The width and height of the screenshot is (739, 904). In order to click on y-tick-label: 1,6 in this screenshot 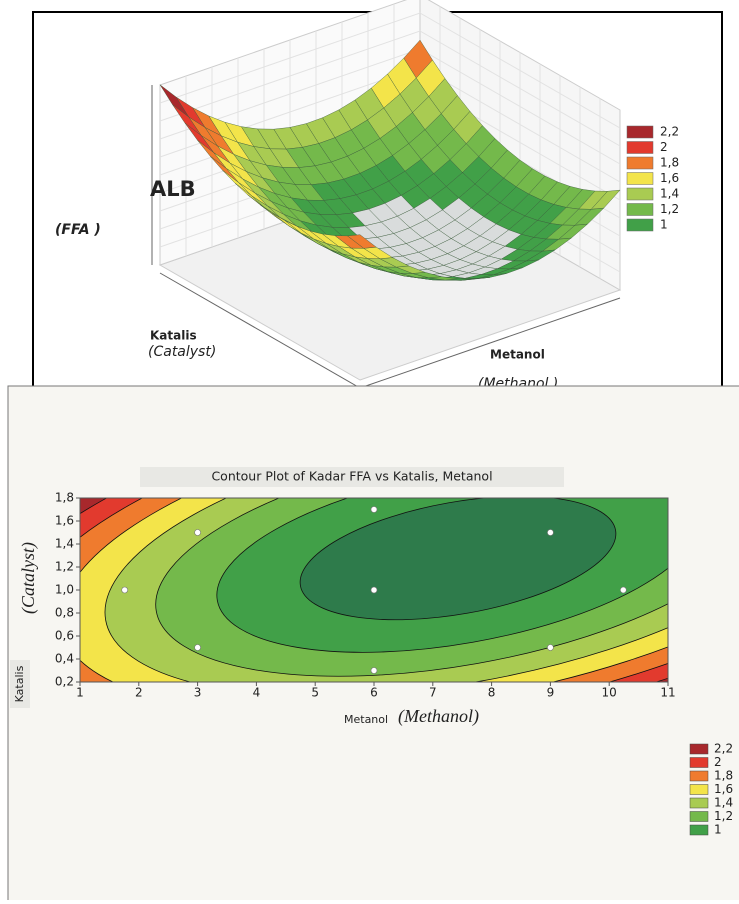, I will do `click(64, 521)`.